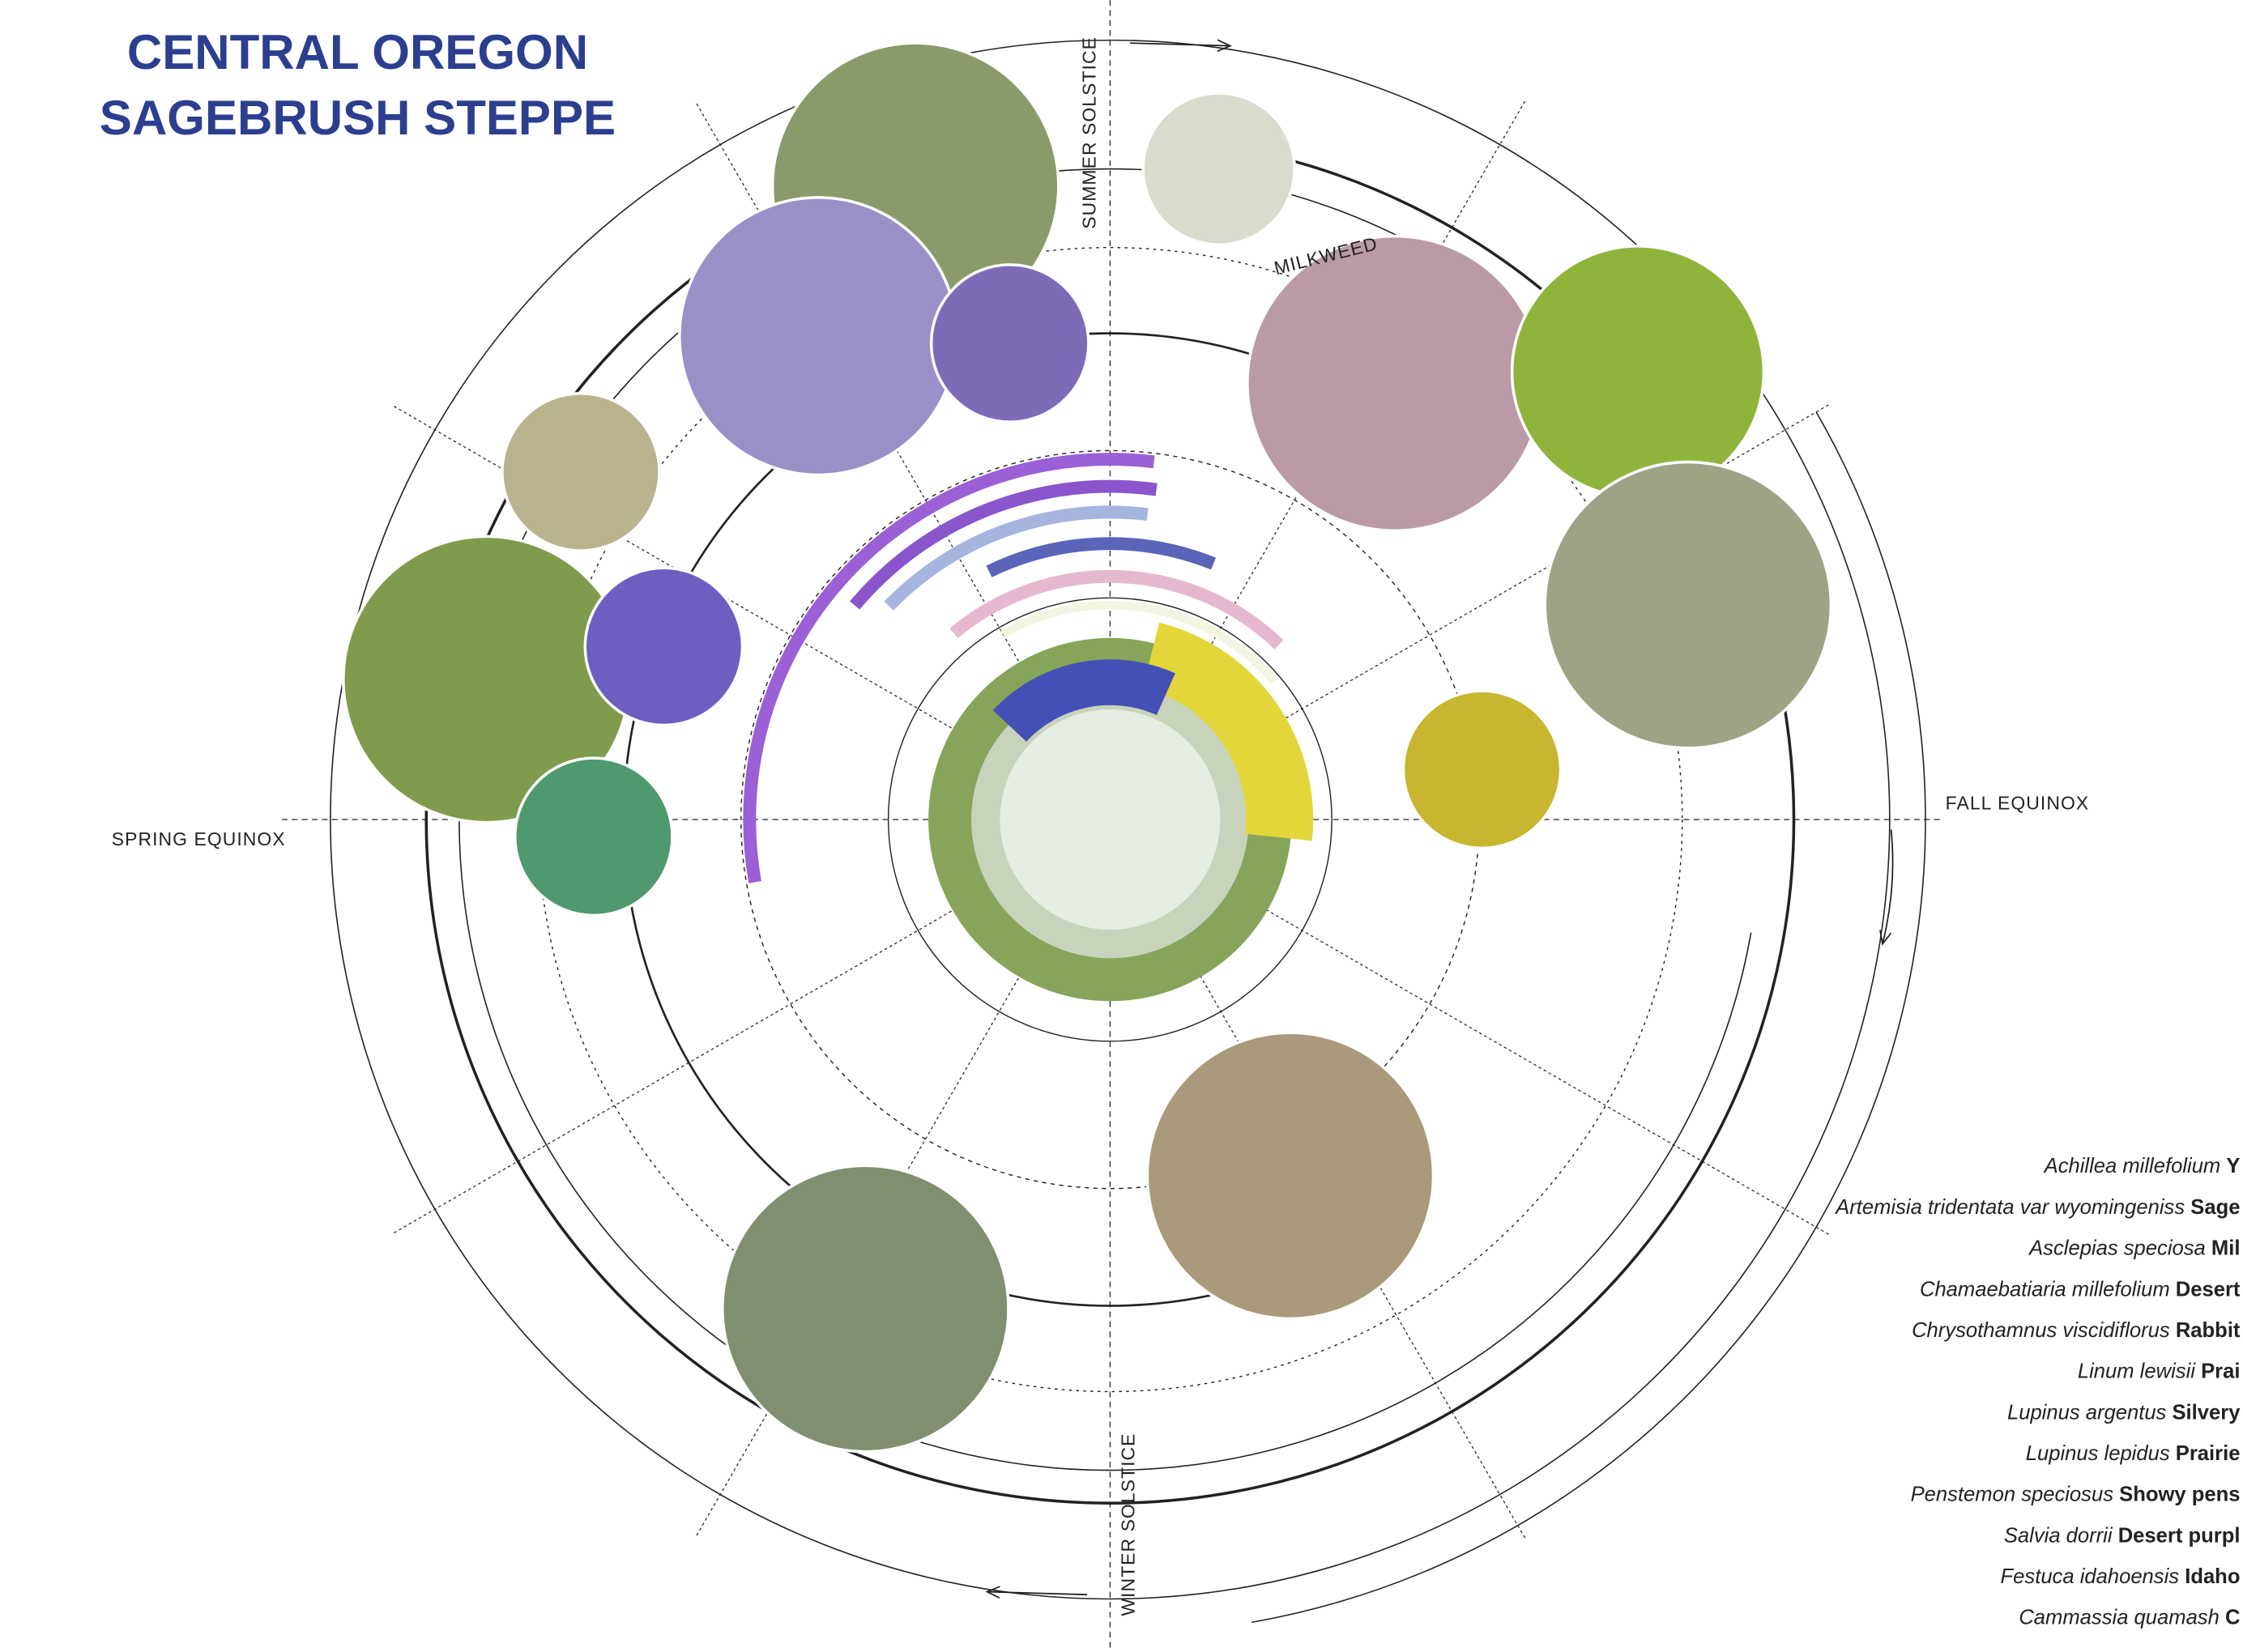  I want to click on species-entry: Lupinus argentus Silvery, so click(2124, 1412).